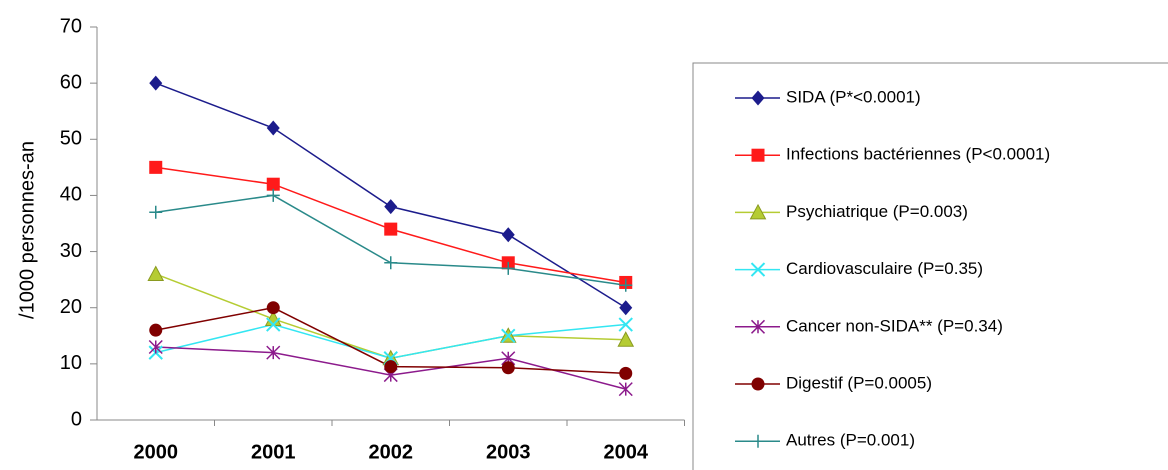  Describe the element at coordinates (71, 363) in the screenshot. I see `y-tick-label: 10` at that location.